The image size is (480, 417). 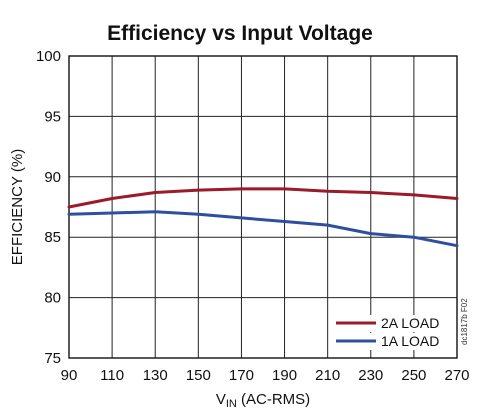 What do you see at coordinates (52, 358) in the screenshot?
I see `y-tick-label: 75` at bounding box center [52, 358].